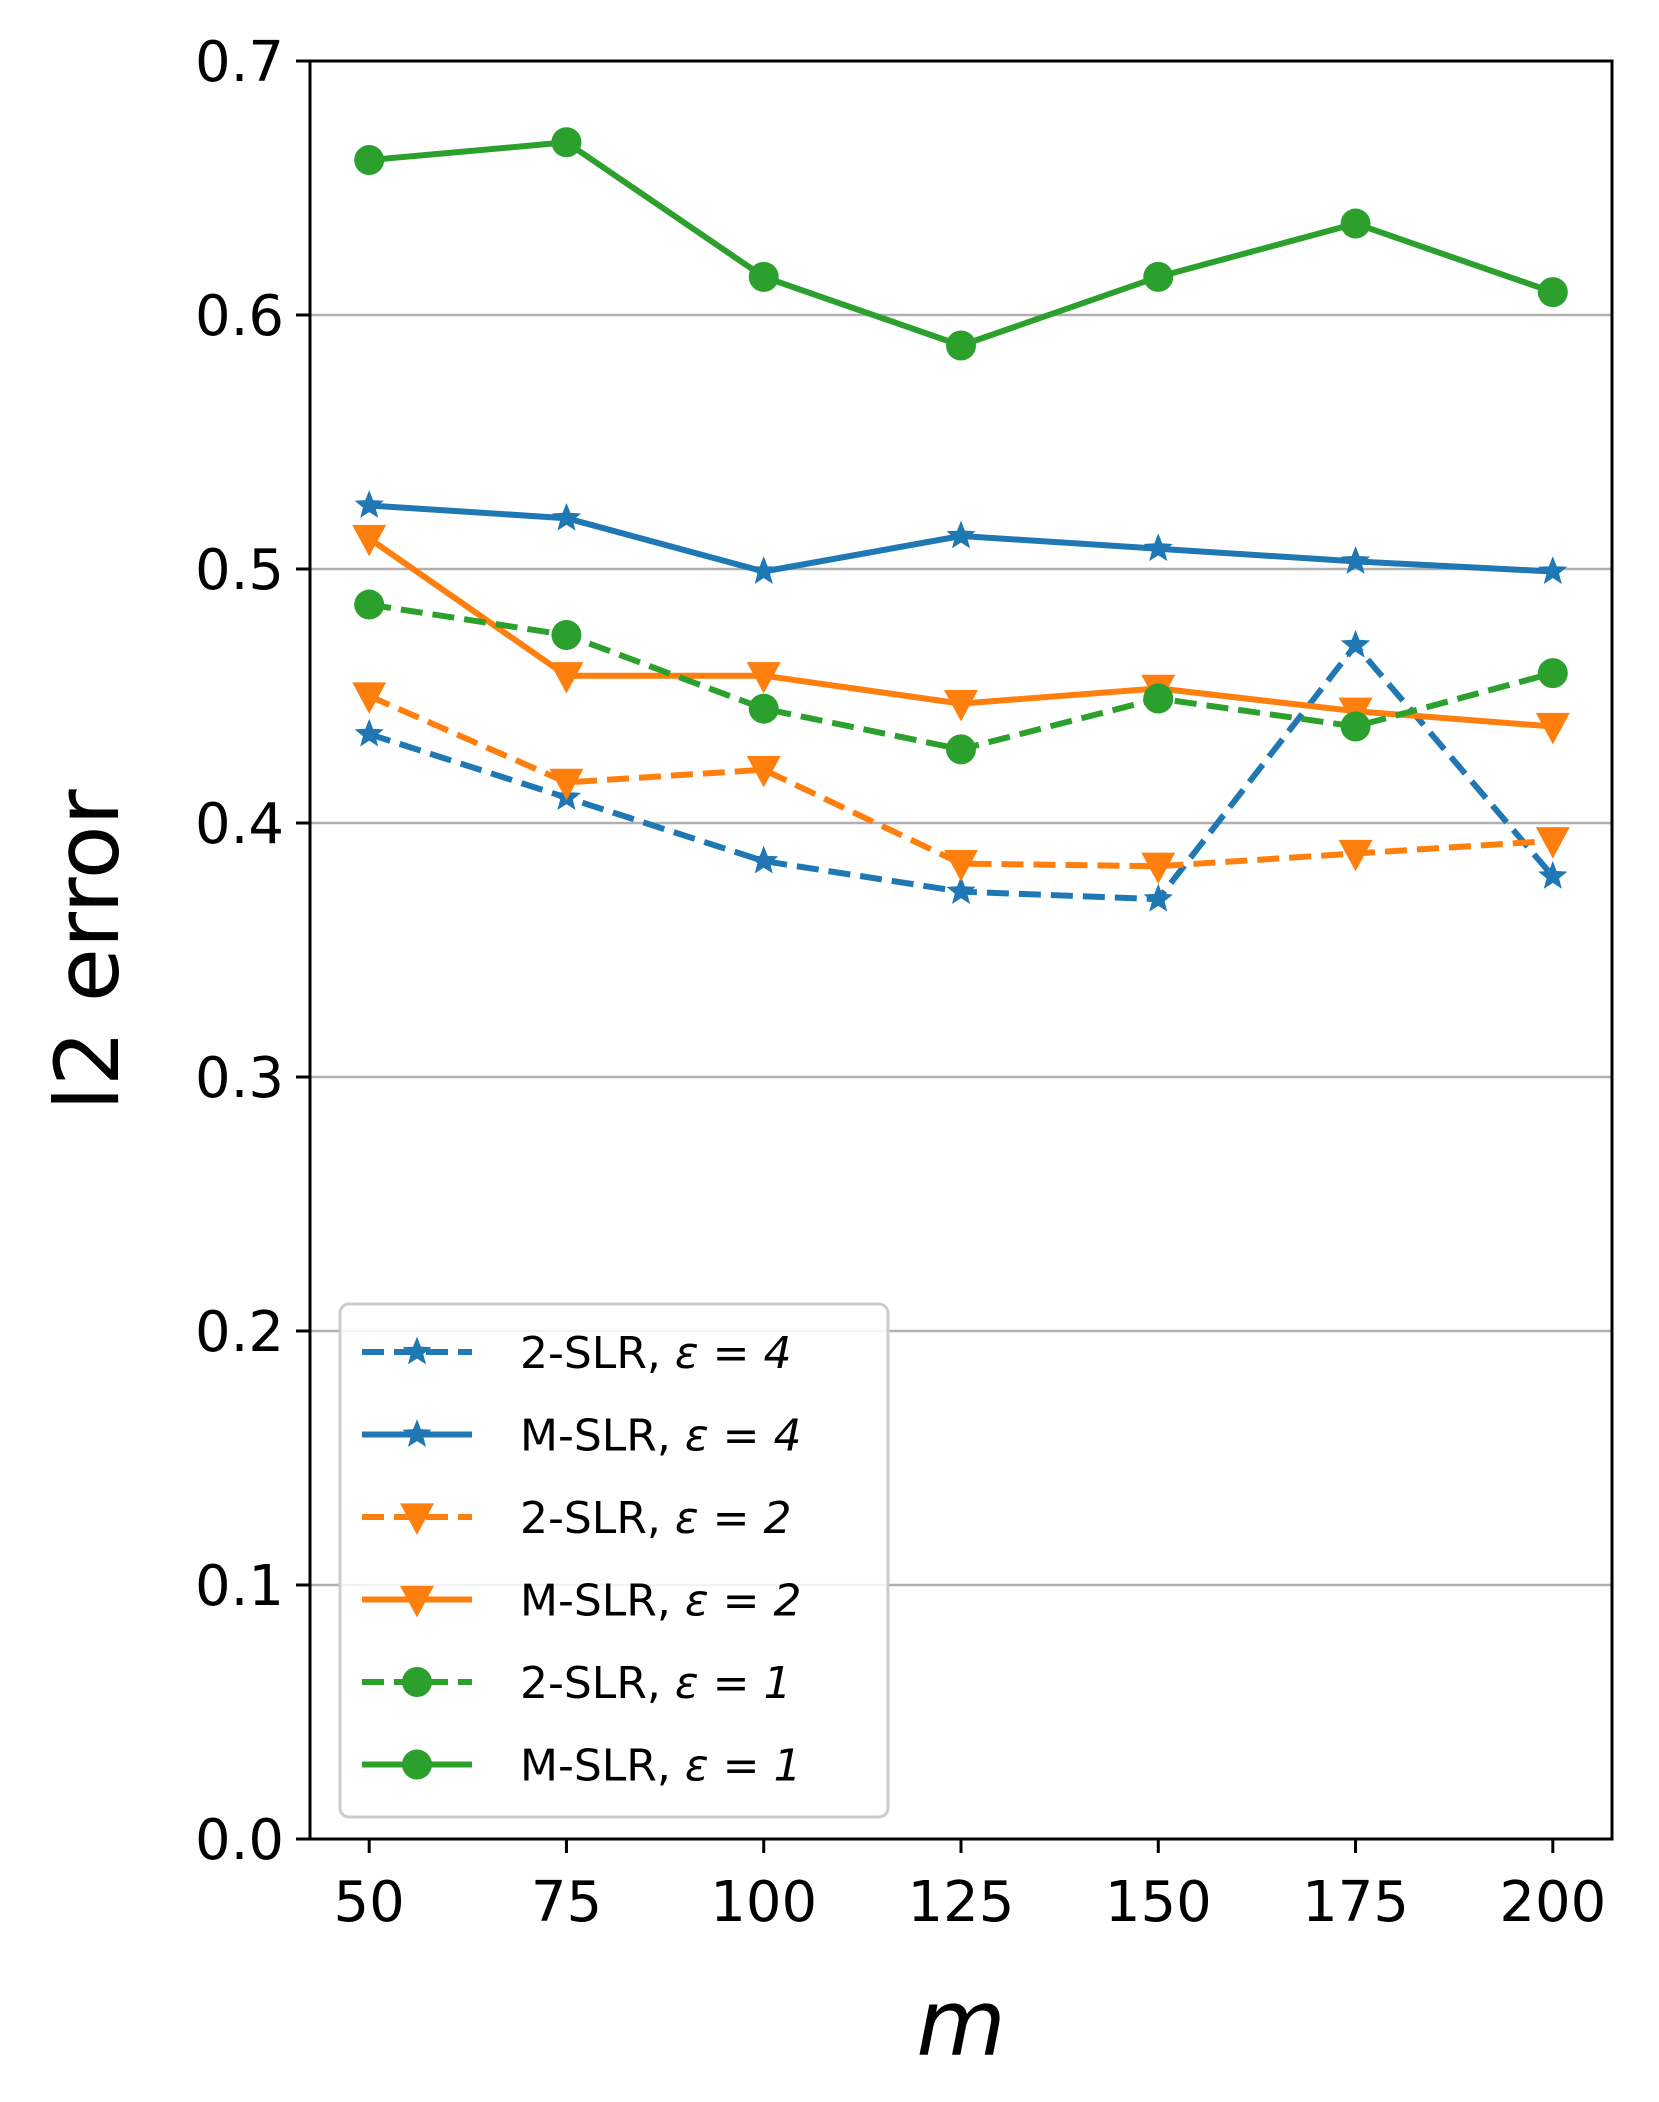 Image resolution: width=1659 pixels, height=2102 pixels. I want to click on x-tick-label: 175, so click(1355, 1902).